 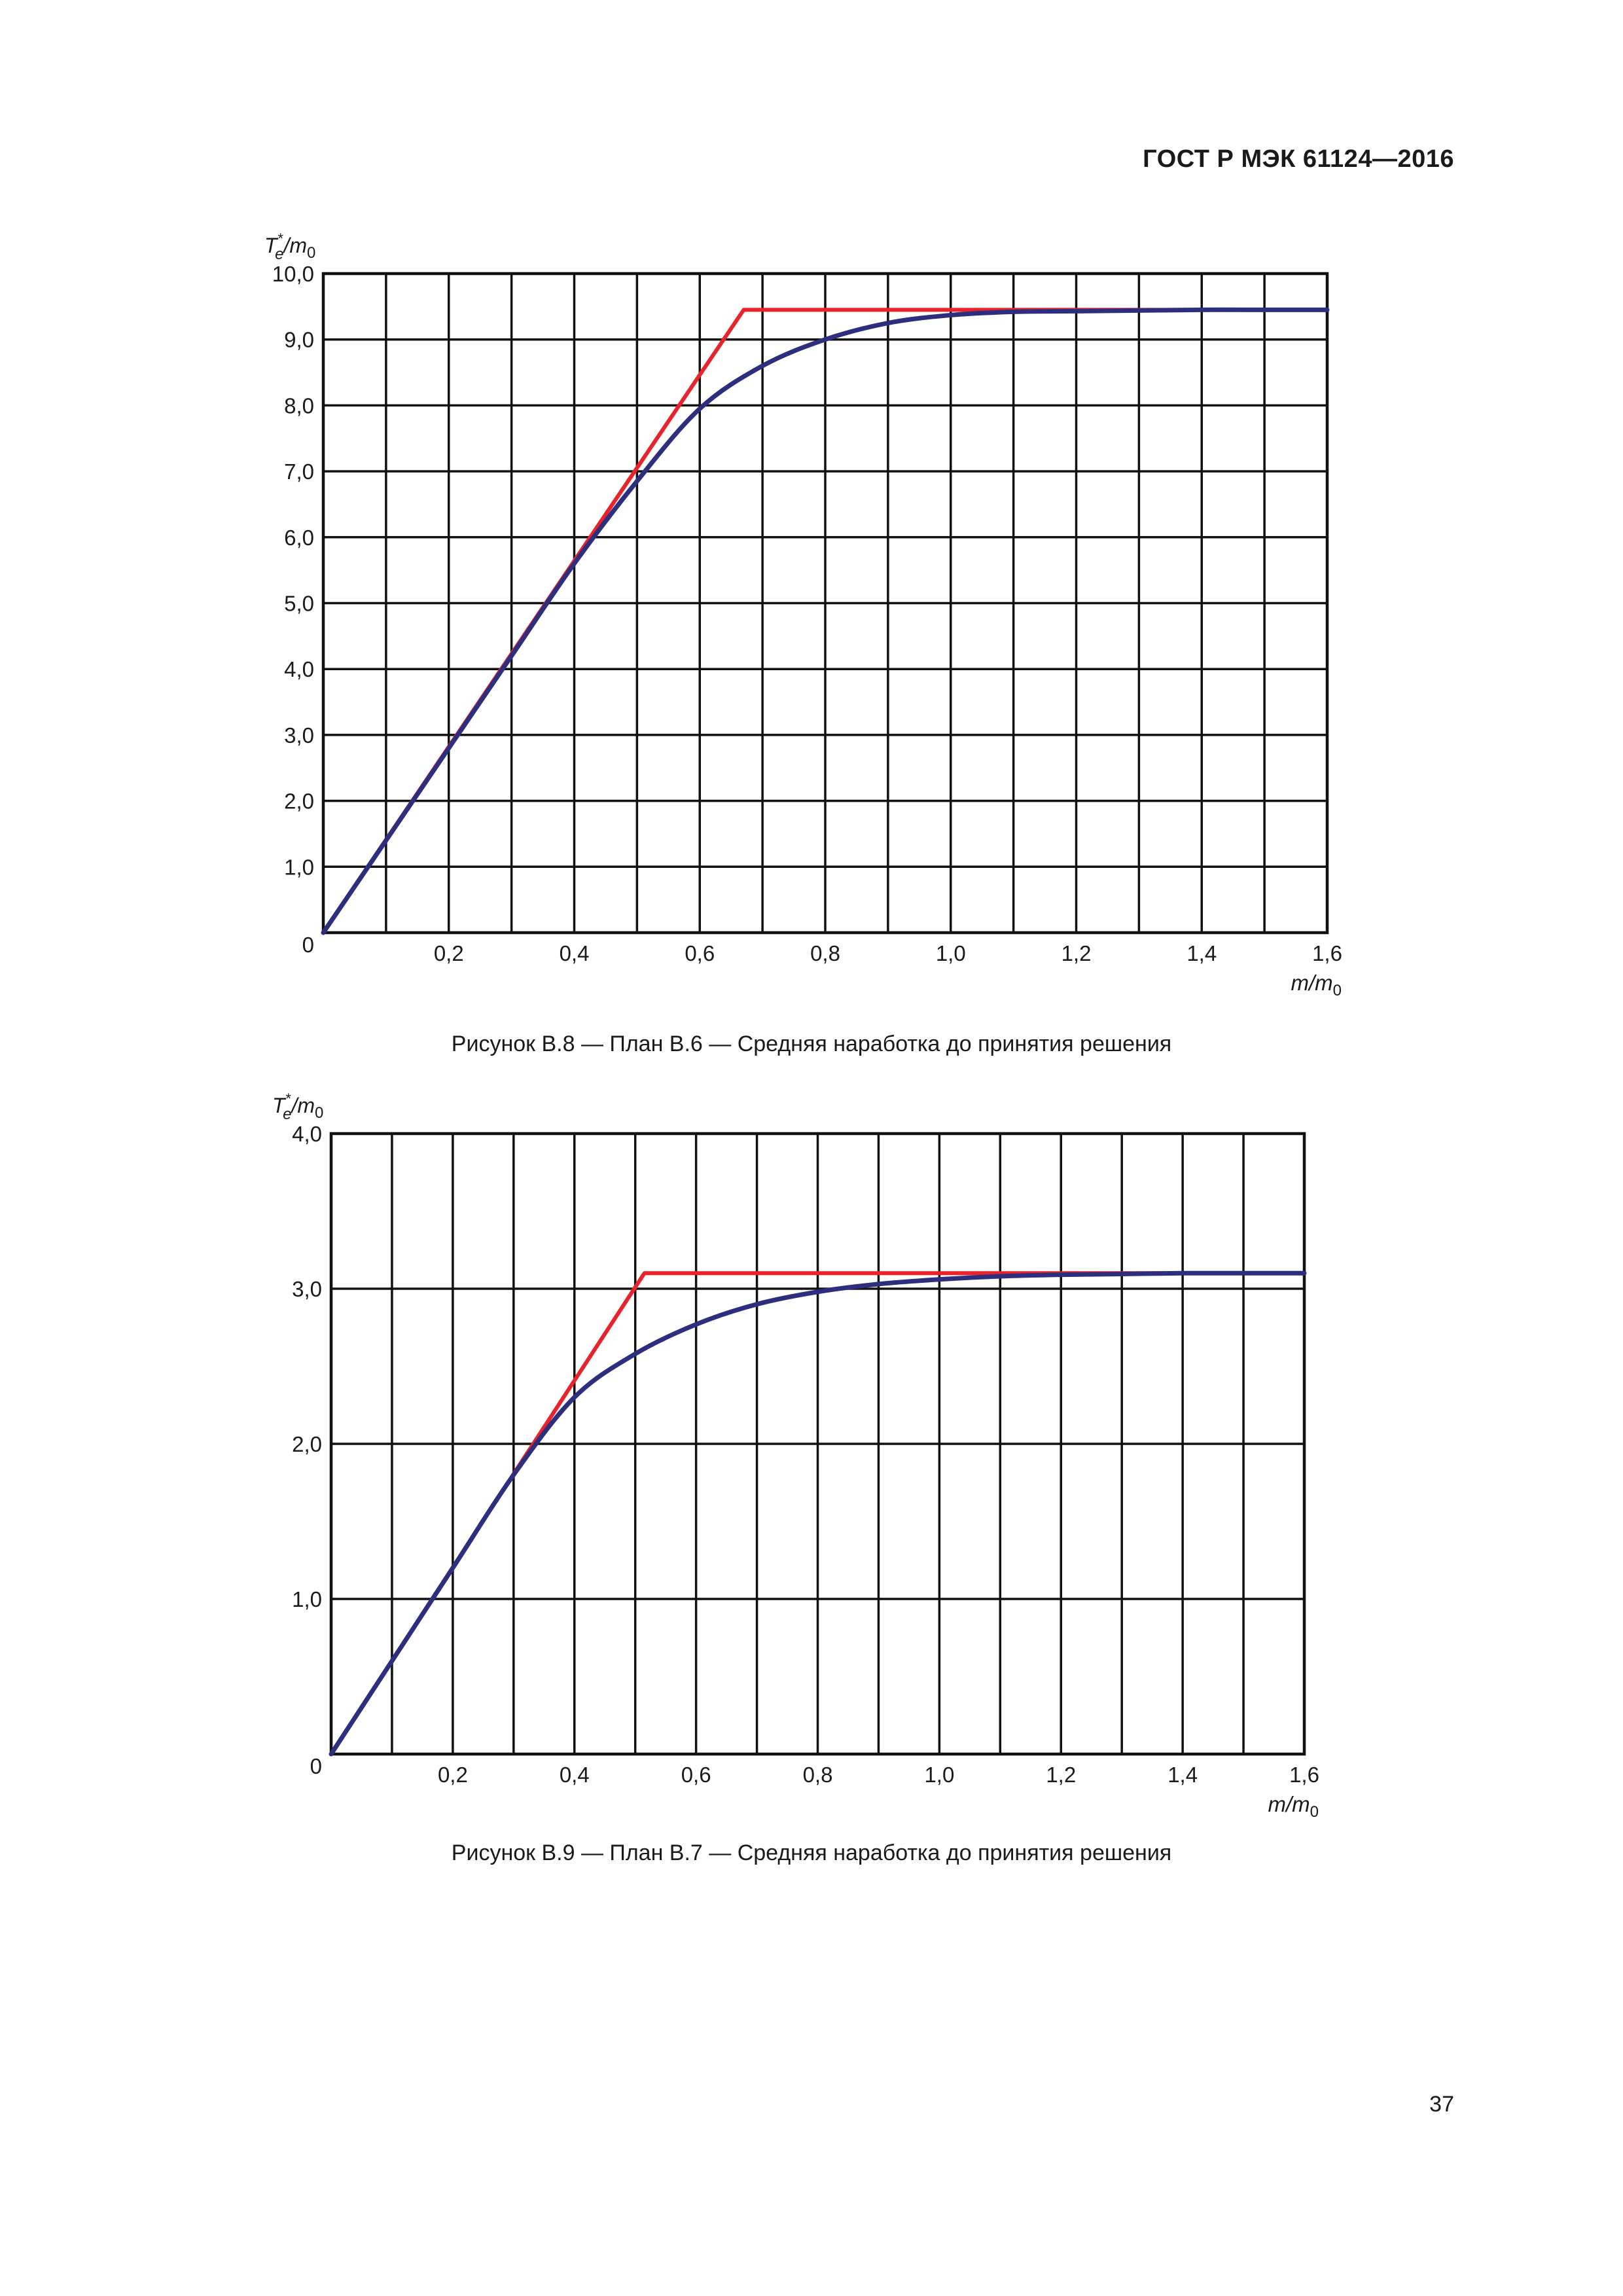 What do you see at coordinates (818, 1513) in the screenshot?
I see `series-line-blue` at bounding box center [818, 1513].